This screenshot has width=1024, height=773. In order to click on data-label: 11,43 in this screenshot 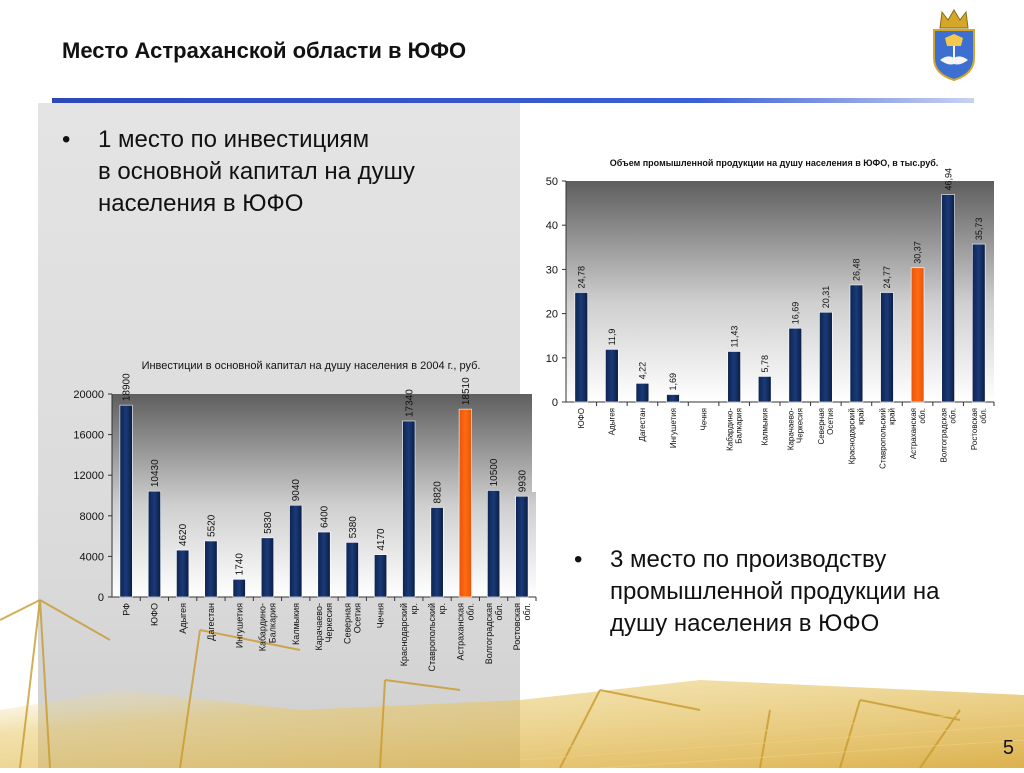, I will do `click(734, 337)`.